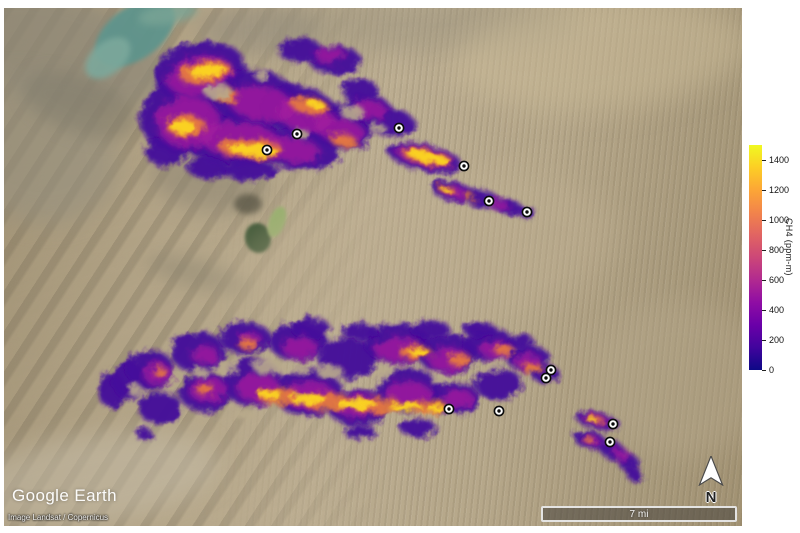  I want to click on colorbar-tick-label: 1200, so click(779, 190).